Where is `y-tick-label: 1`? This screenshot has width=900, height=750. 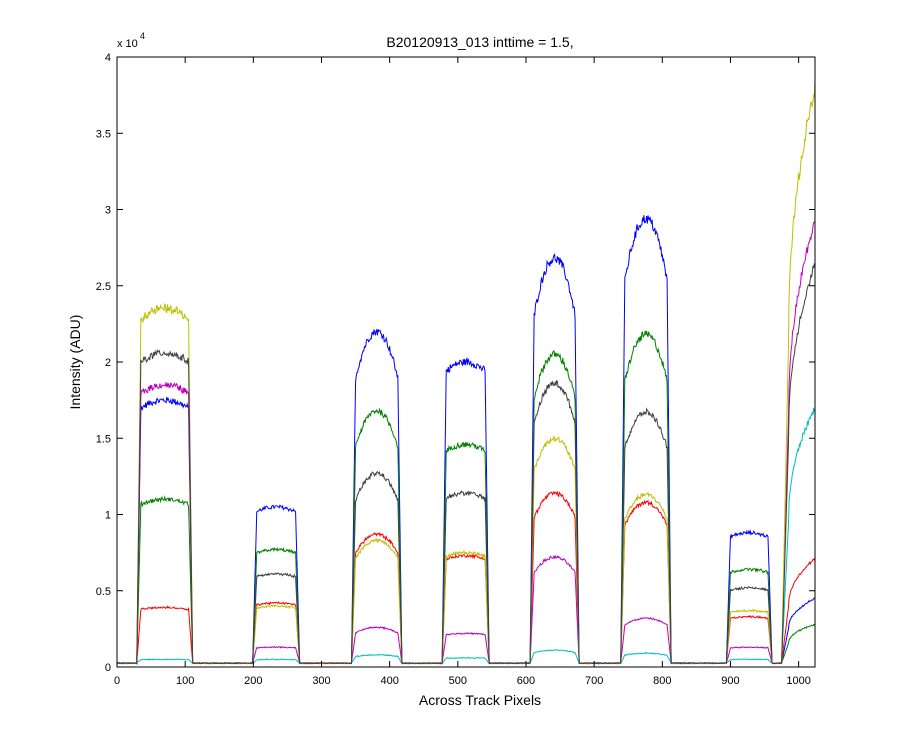 y-tick-label: 1 is located at coordinates (108, 516).